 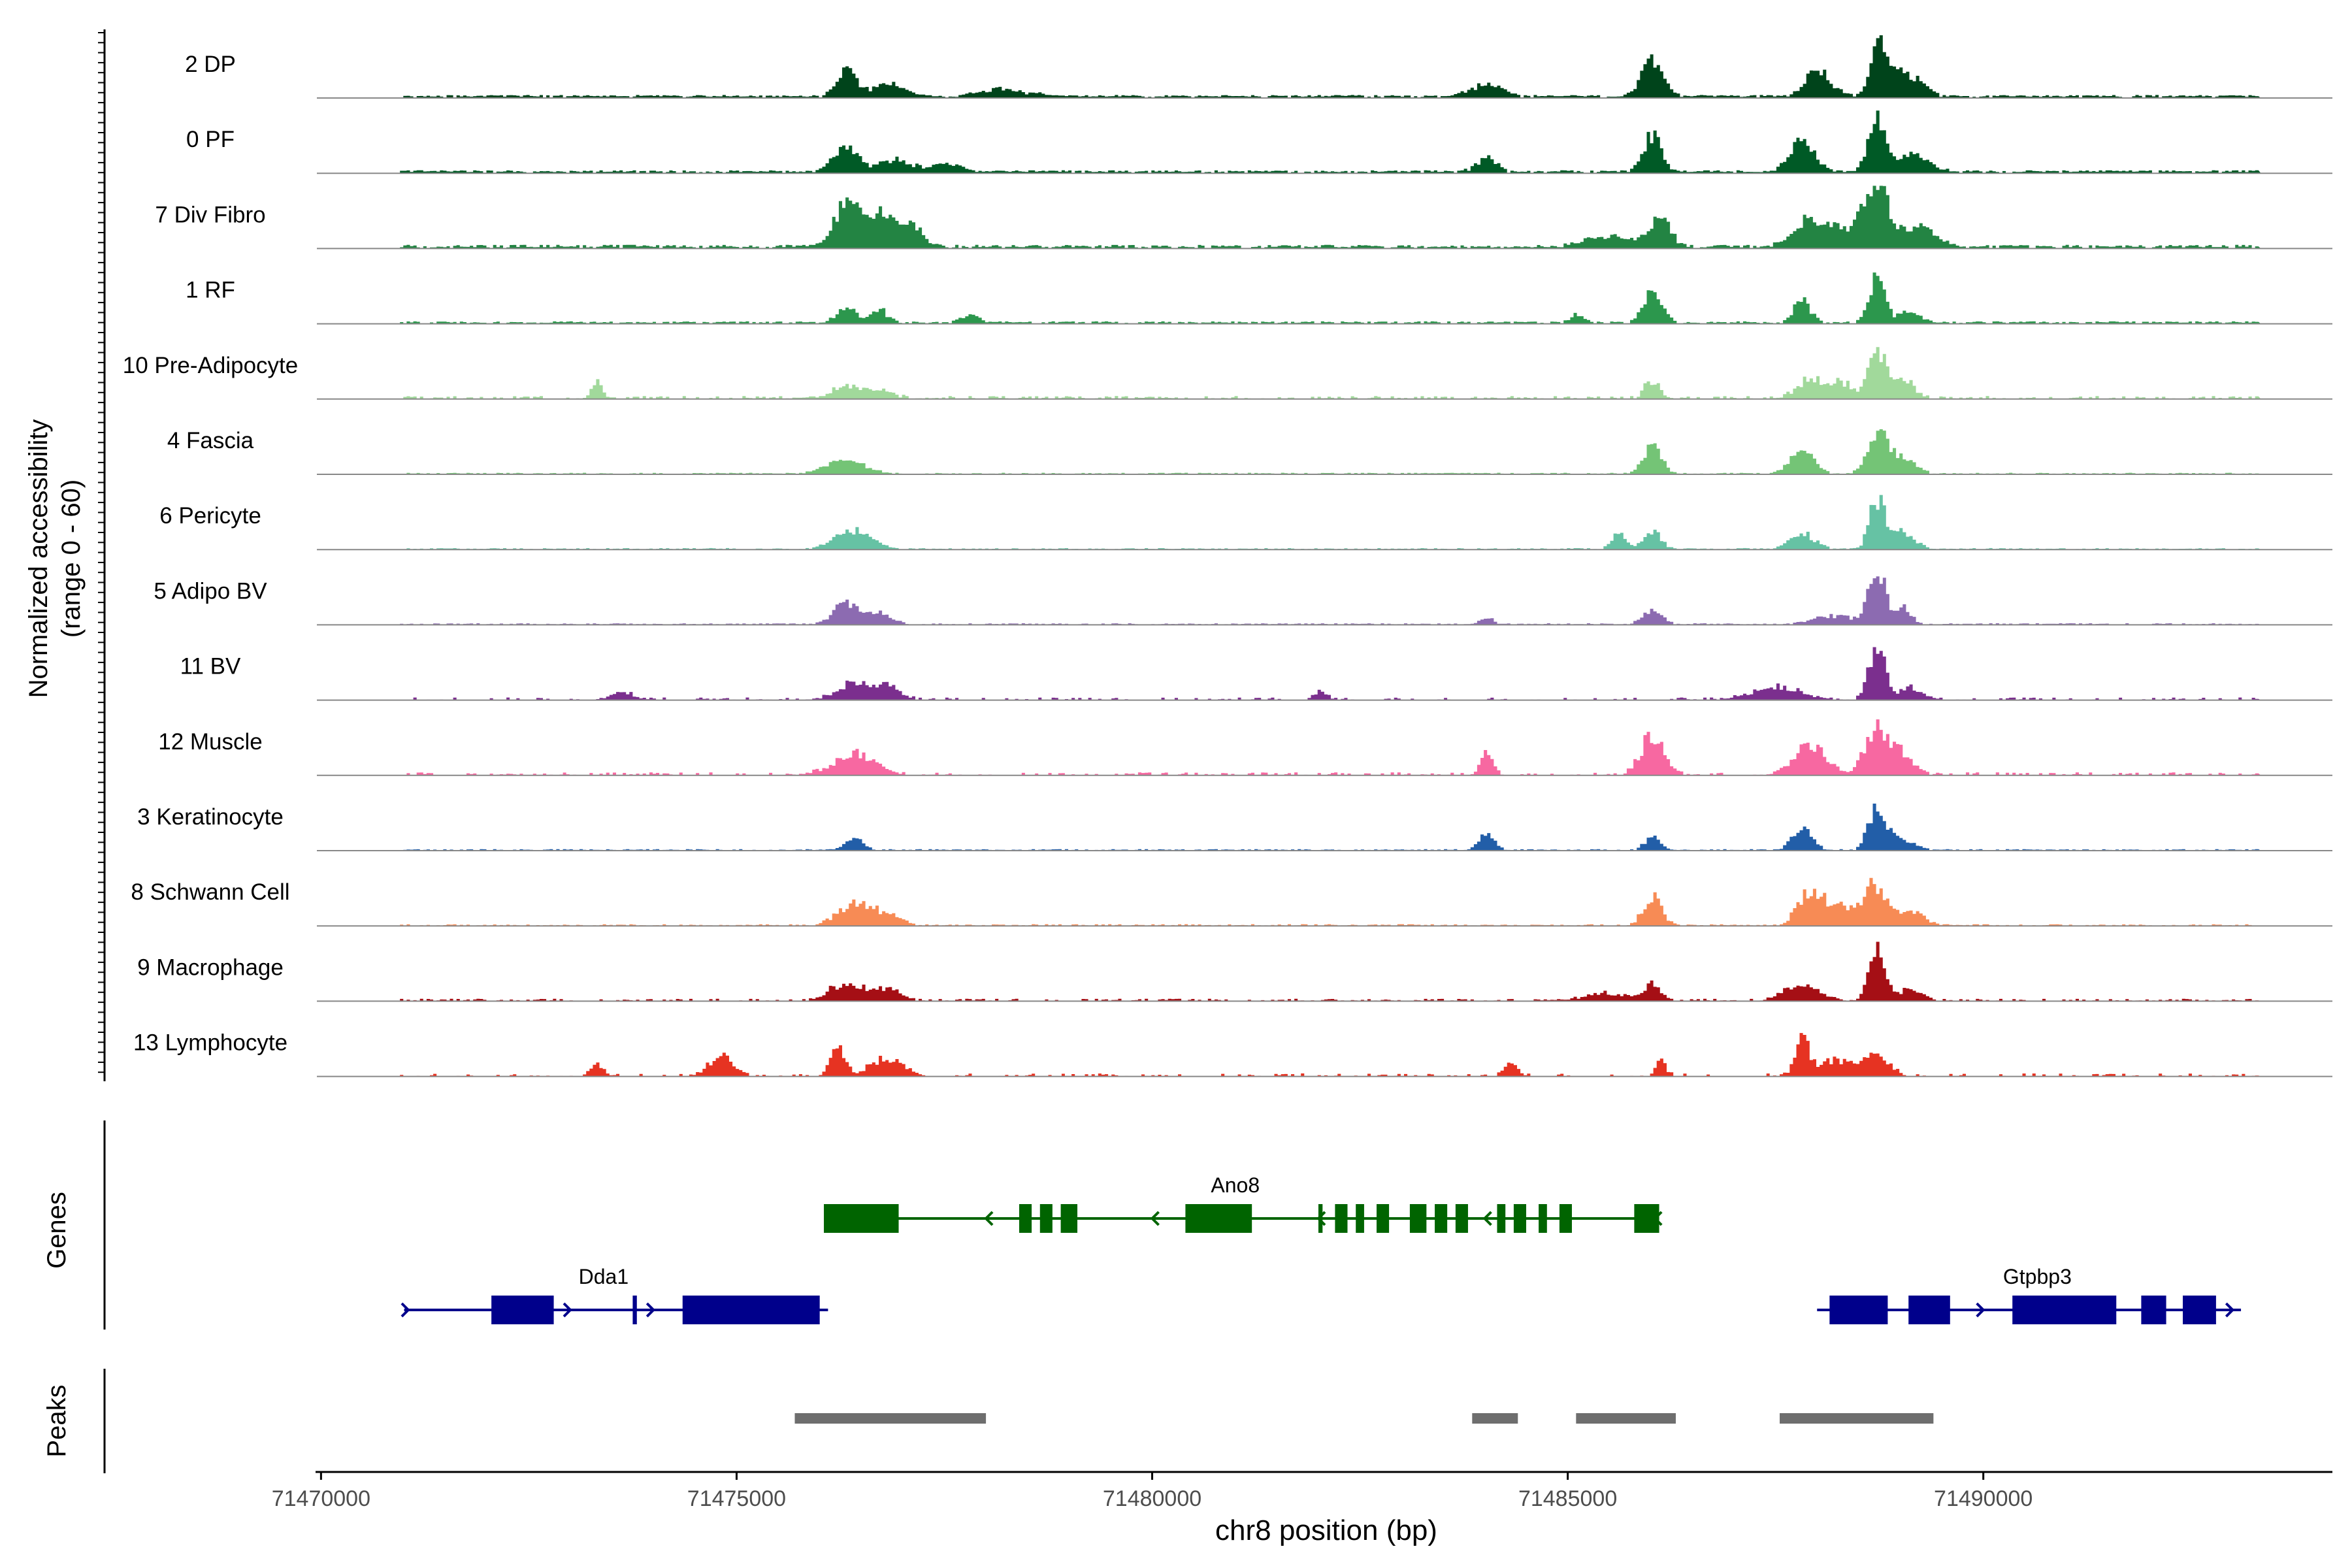 What do you see at coordinates (71, 559) in the screenshot?
I see `y-axis-title-line2: (range 0 - 60)` at bounding box center [71, 559].